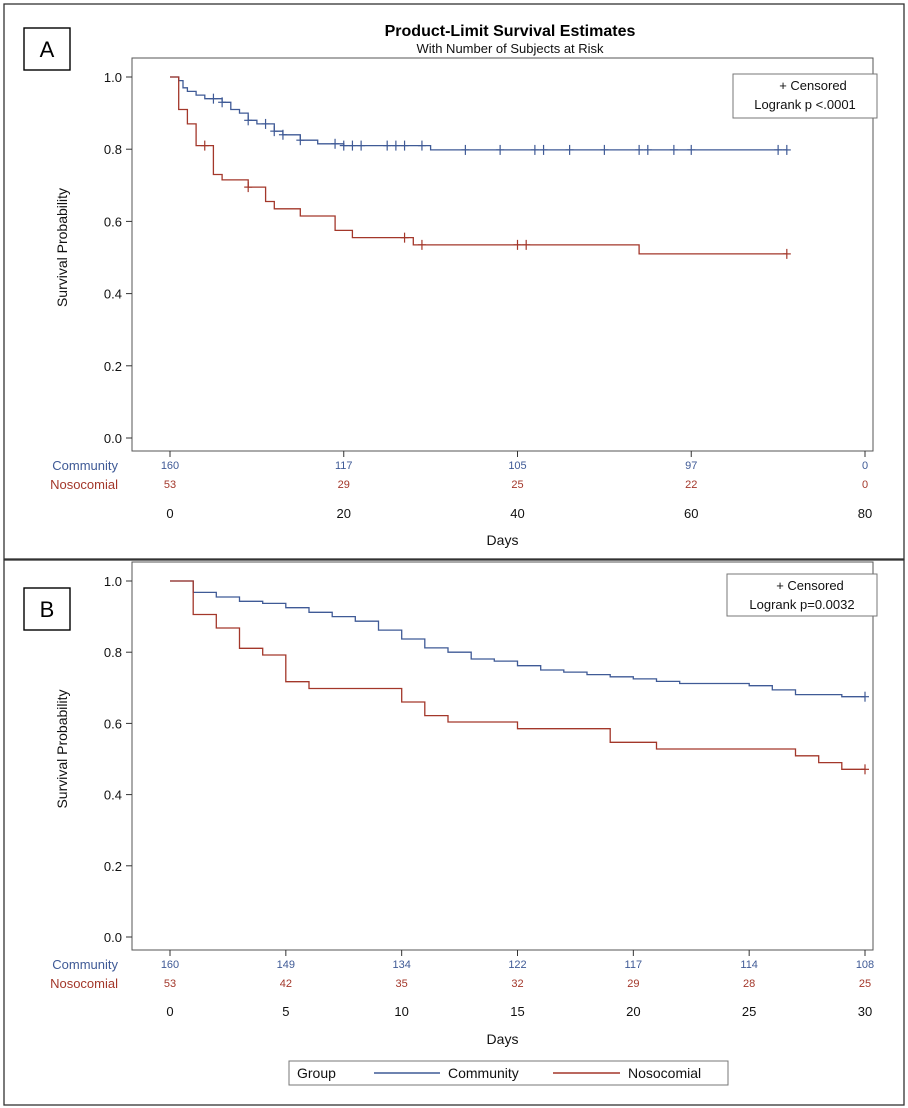 The width and height of the screenshot is (908, 1108). What do you see at coordinates (749, 984) in the screenshot?
I see `risk-count: 28` at bounding box center [749, 984].